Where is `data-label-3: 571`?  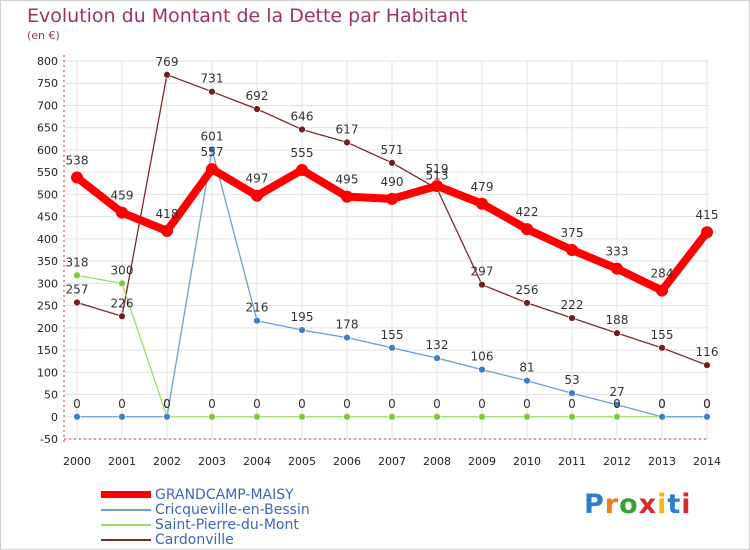
data-label-3: 571 is located at coordinates (392, 150).